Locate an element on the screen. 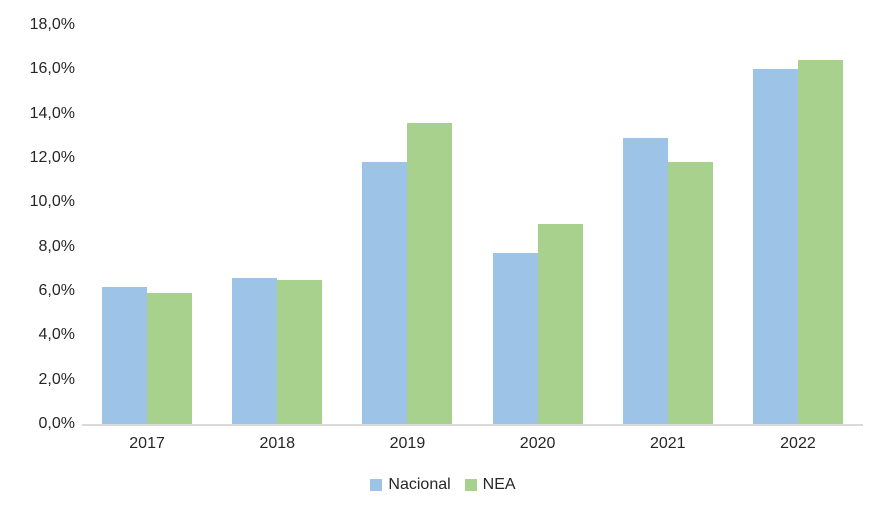  y-tick-label: 0,0% is located at coordinates (56, 423).